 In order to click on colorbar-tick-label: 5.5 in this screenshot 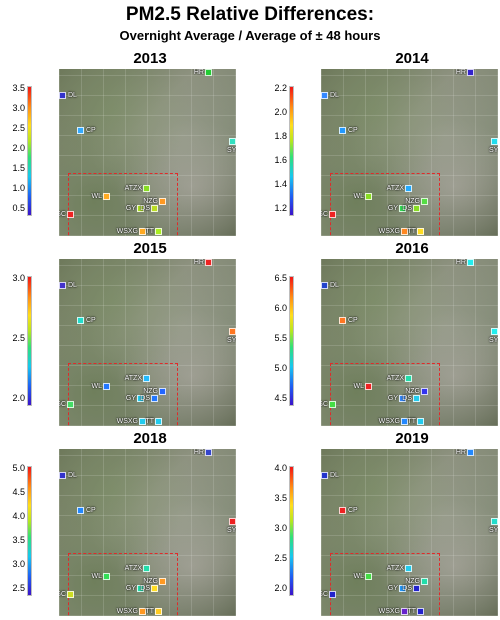, I will do `click(280, 338)`.